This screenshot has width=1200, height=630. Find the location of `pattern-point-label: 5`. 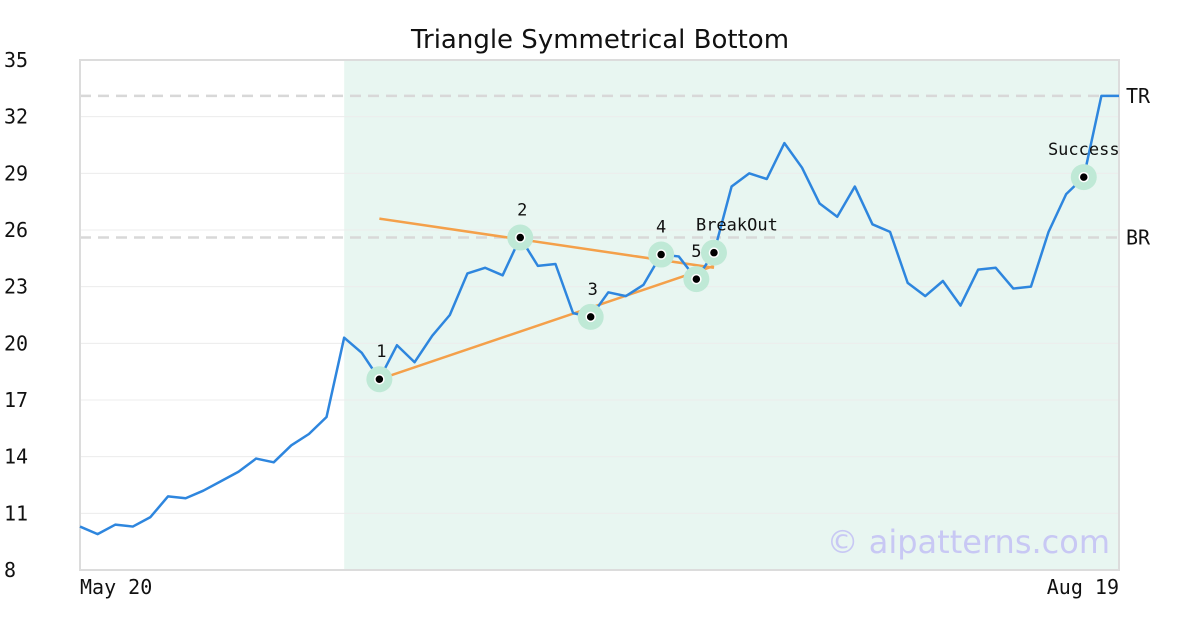

pattern-point-label: 5 is located at coordinates (696, 252).